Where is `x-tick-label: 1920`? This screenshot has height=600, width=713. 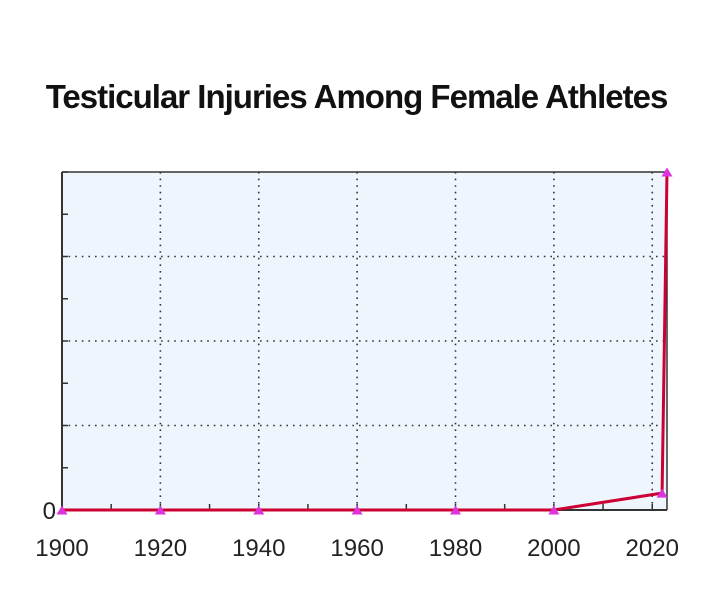 x-tick-label: 1920 is located at coordinates (160, 548).